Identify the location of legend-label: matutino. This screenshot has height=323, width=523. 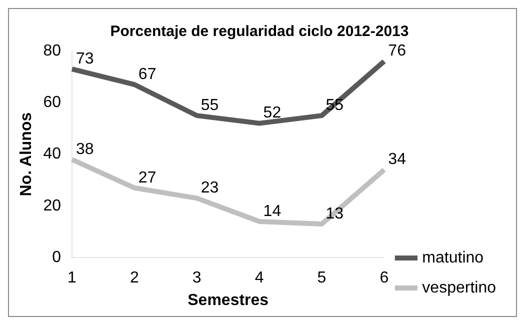
(453, 257).